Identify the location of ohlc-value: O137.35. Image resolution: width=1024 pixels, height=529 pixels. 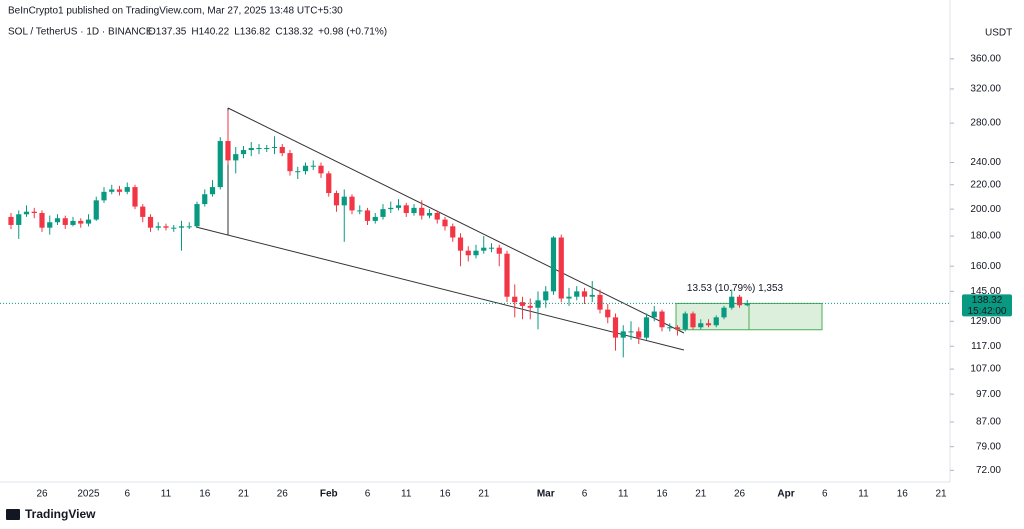
(167, 32).